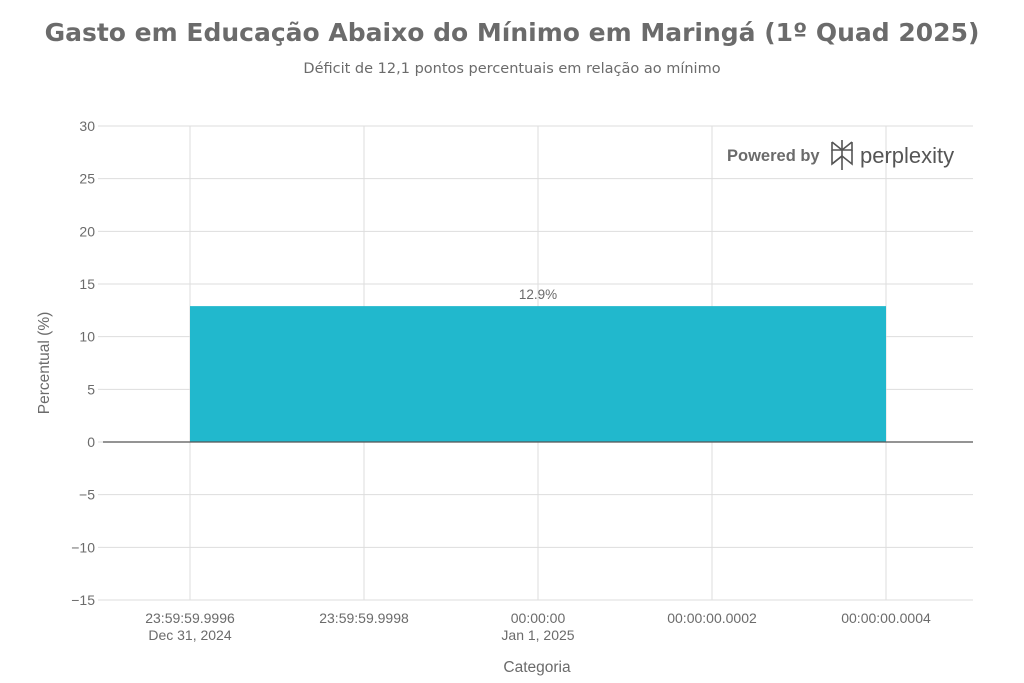 Image resolution: width=1024 pixels, height=683 pixels. Describe the element at coordinates (91, 442) in the screenshot. I see `y-tick-label: 0` at that location.